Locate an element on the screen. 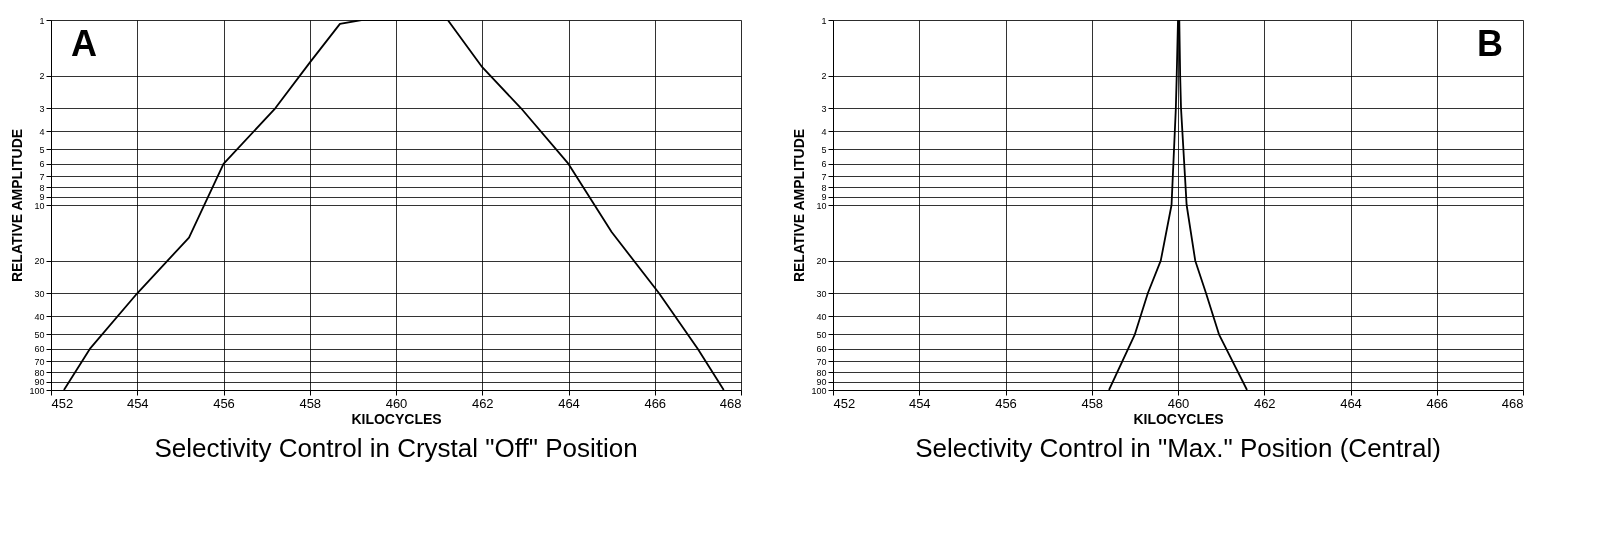 This screenshot has width=1615, height=550. text: Selectivity Control in "Max." Position (Central) is located at coordinates (1178, 448).